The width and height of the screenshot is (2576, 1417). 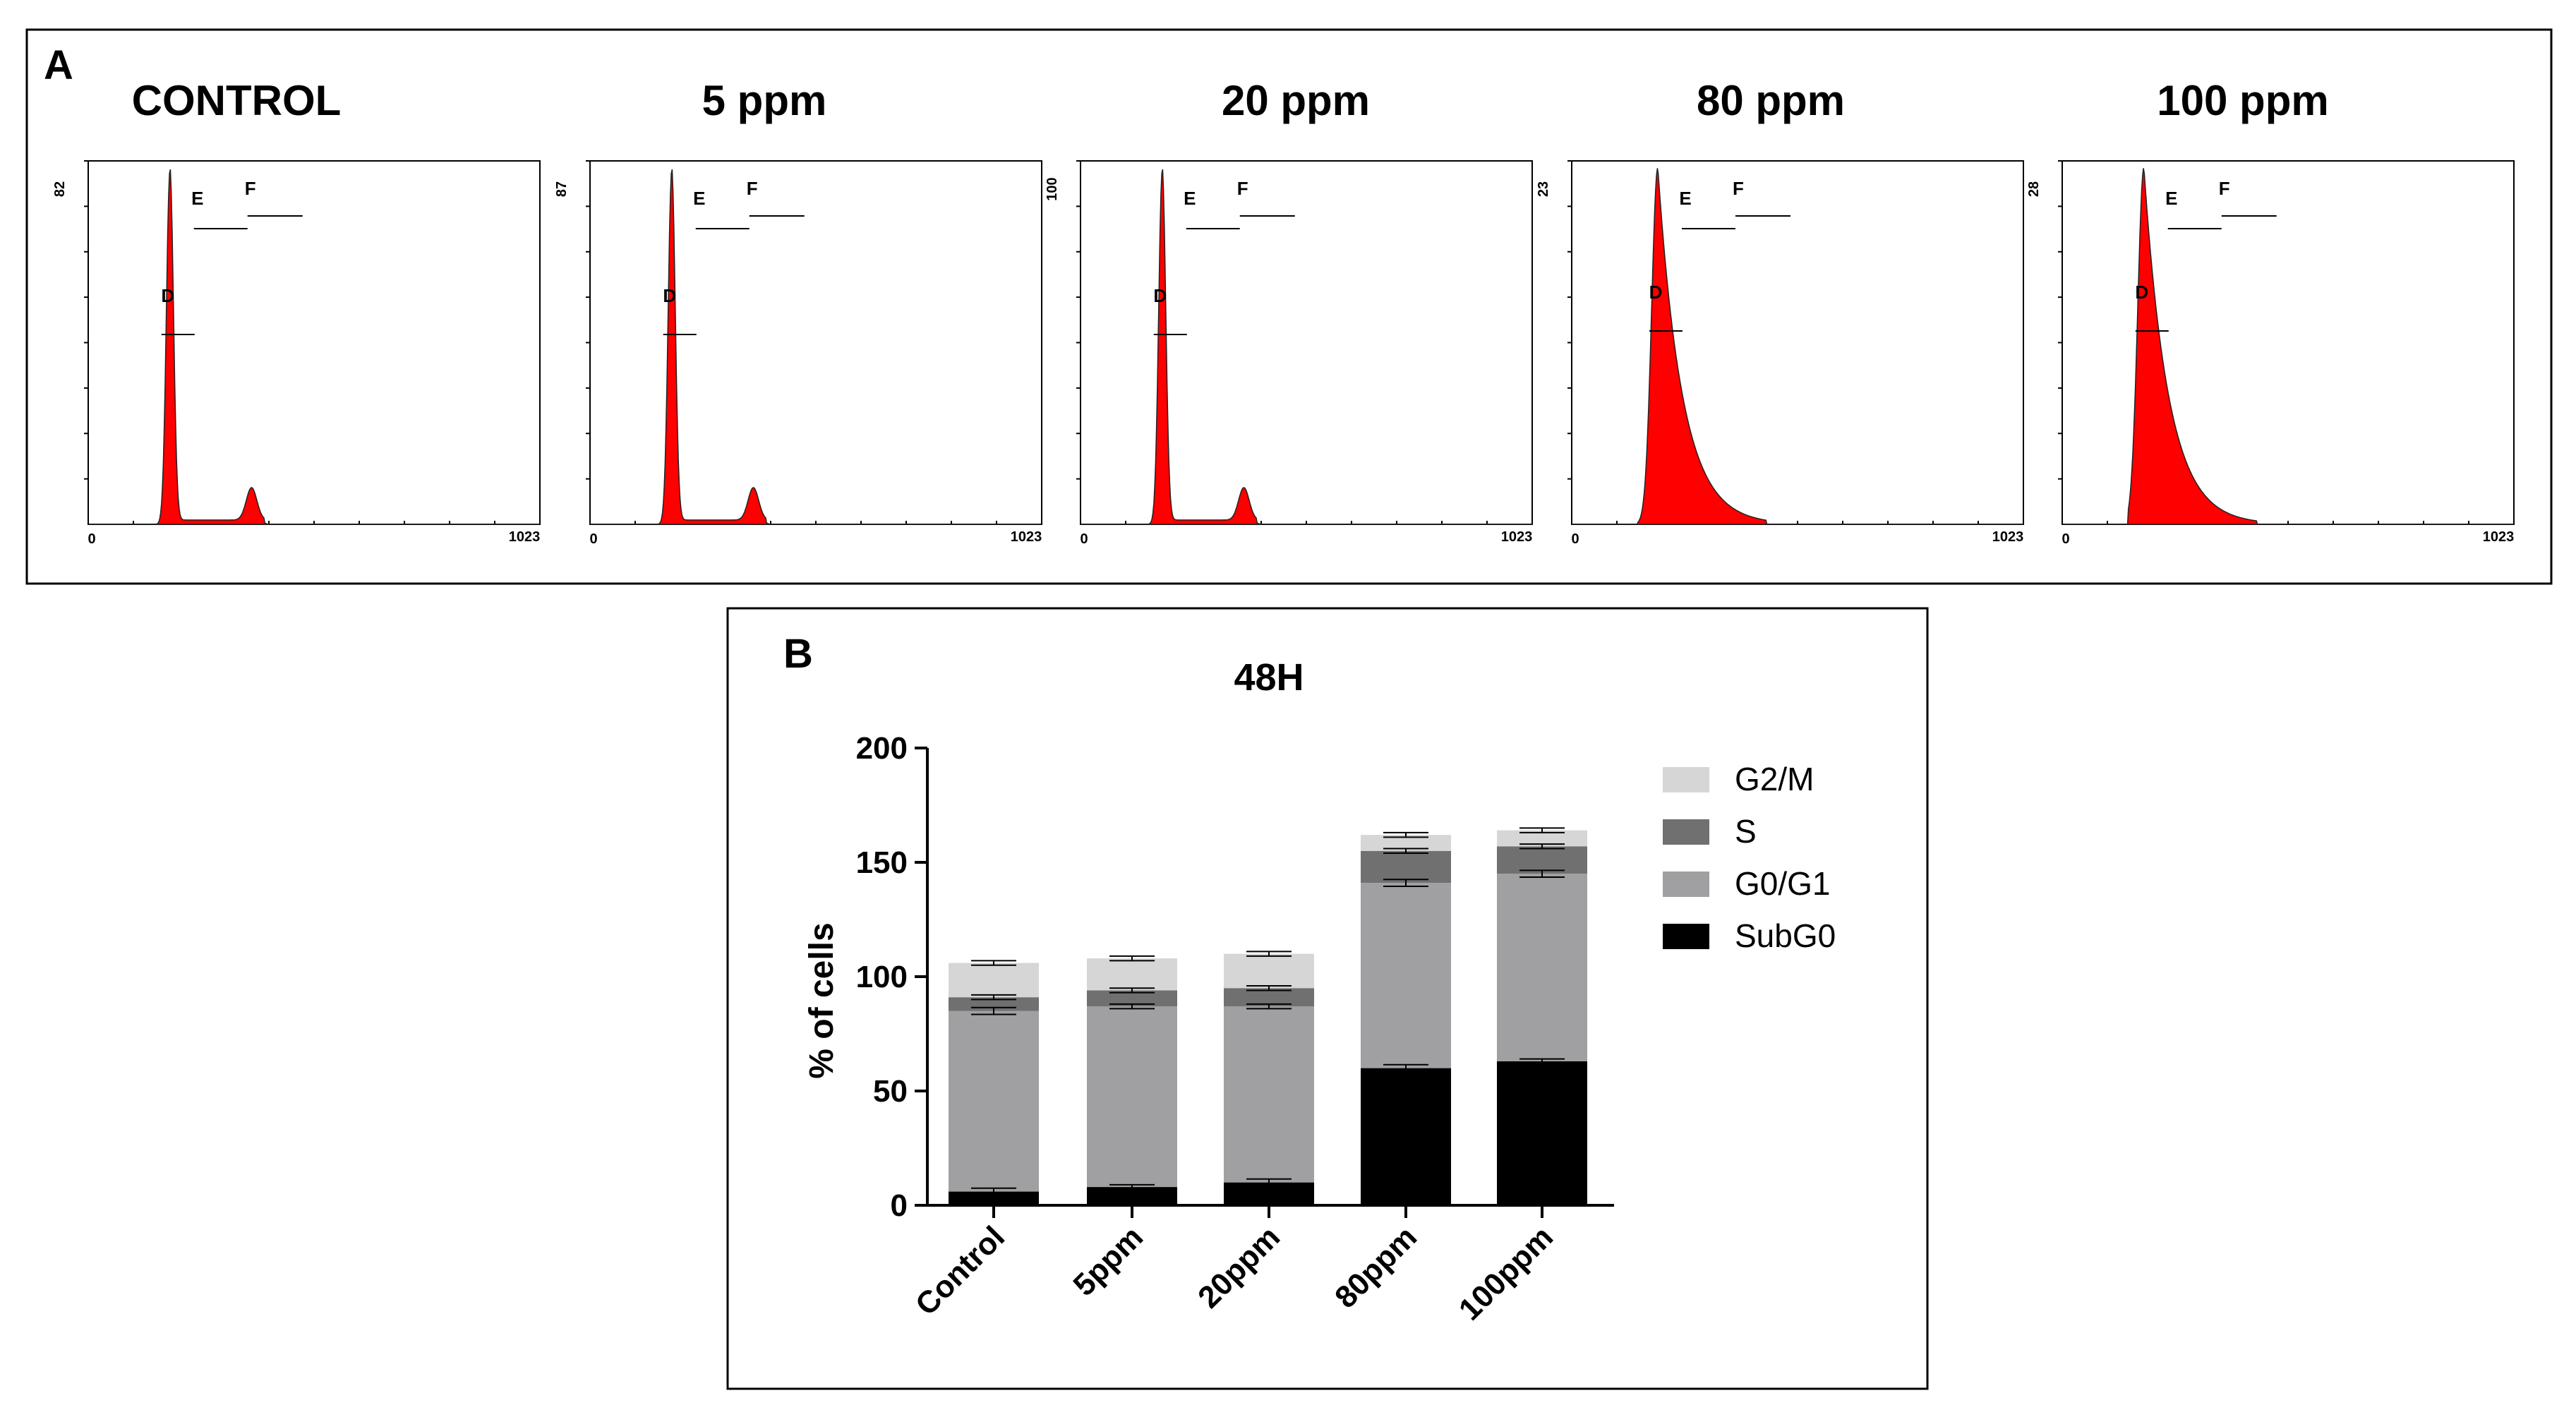 I want to click on histogram-2: 5 ppm D E F 0 1023 87, so click(x=798, y=312).